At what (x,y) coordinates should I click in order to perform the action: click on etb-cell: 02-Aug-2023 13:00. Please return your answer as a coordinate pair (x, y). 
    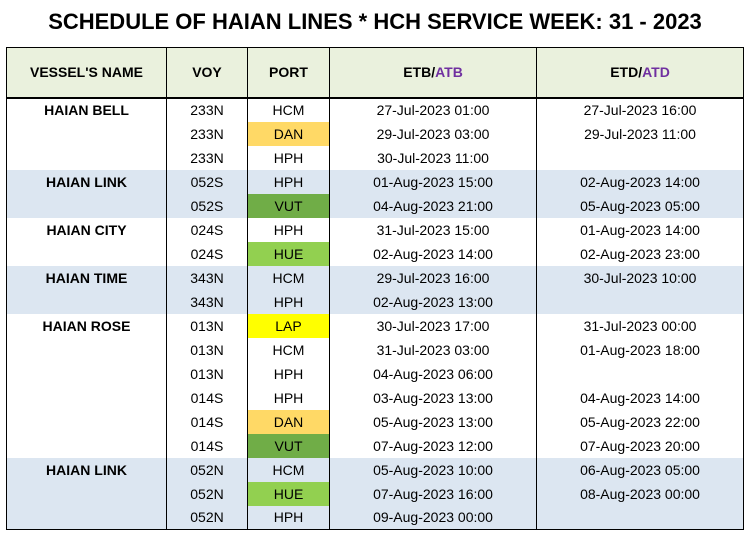
    Looking at the image, I should click on (433, 301).